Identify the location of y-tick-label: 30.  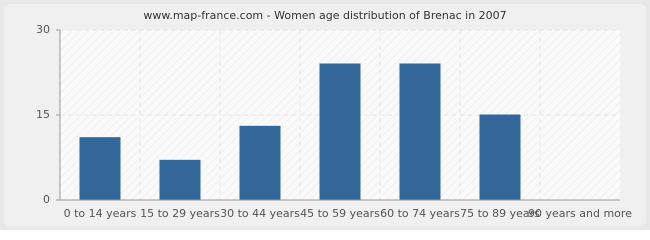
(43, 29).